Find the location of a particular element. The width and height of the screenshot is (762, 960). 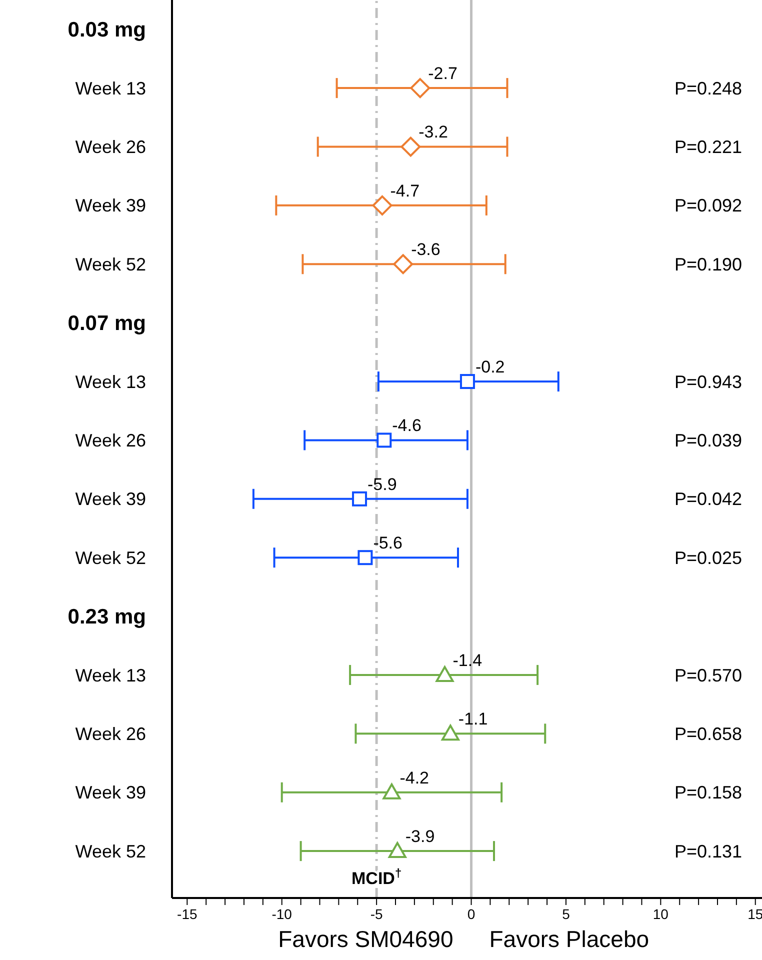

annotation: P=0.042 is located at coordinates (708, 499).